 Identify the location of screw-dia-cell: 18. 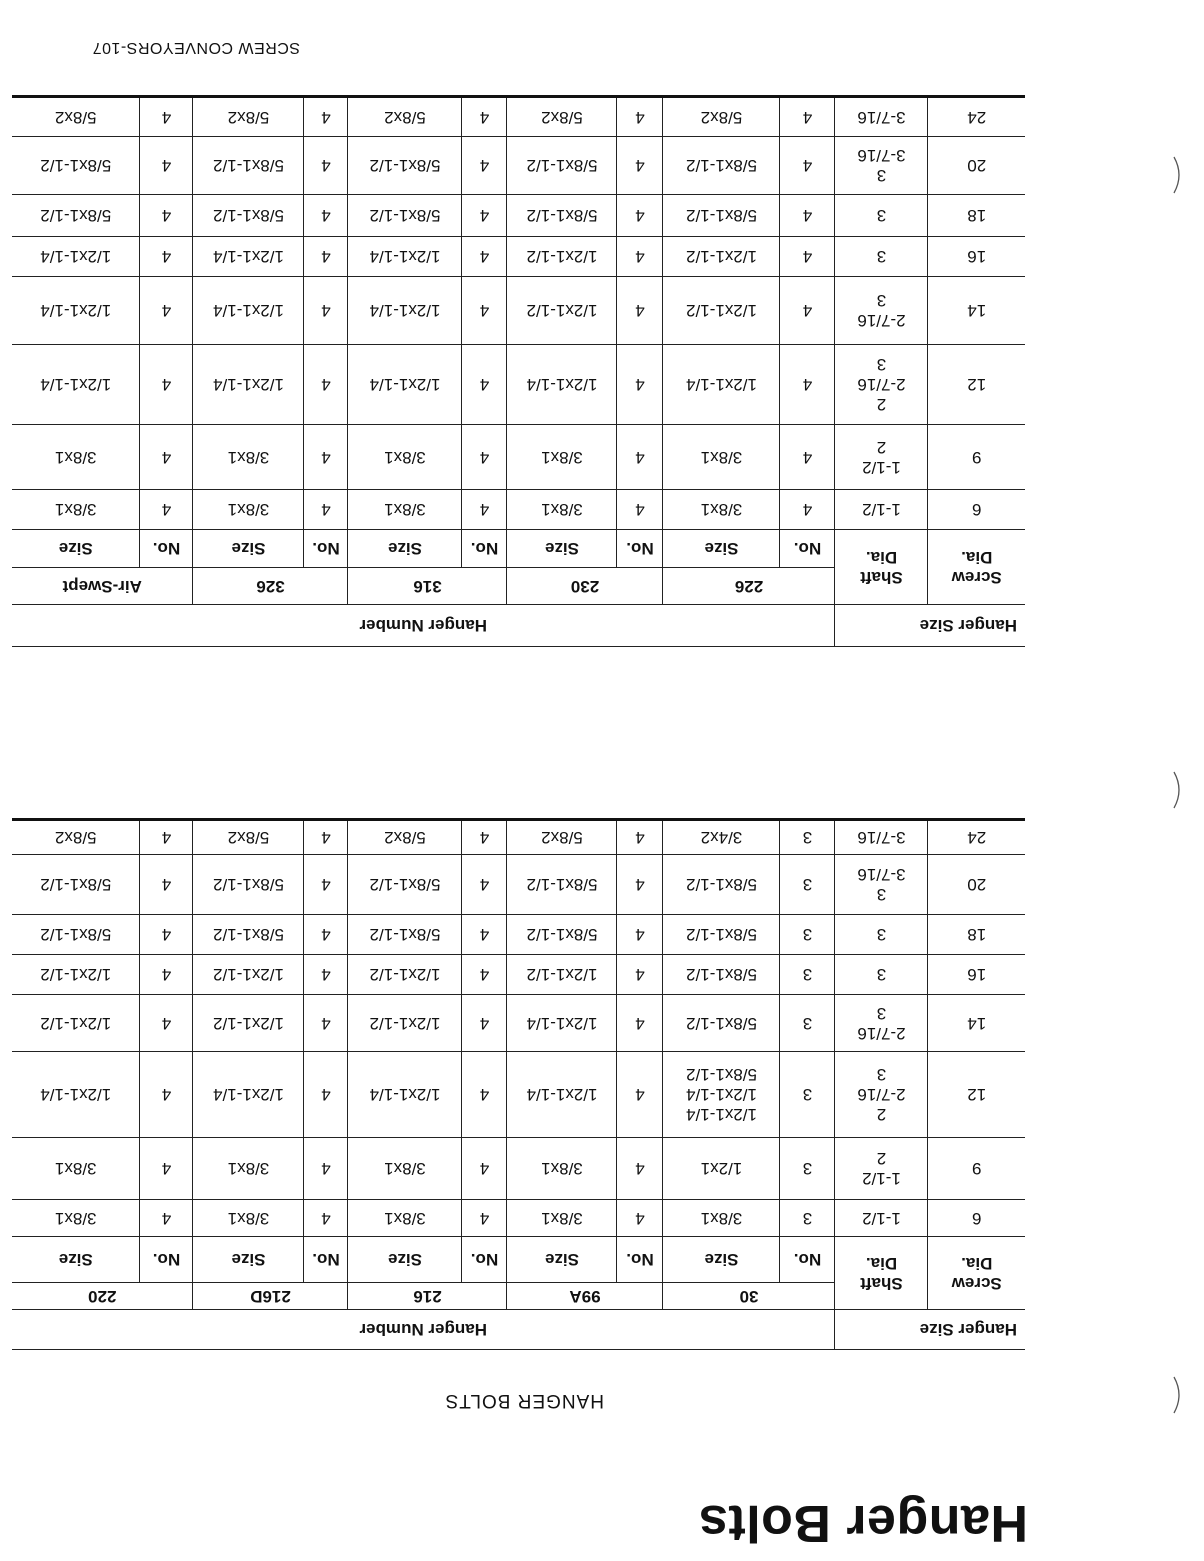
(976, 215).